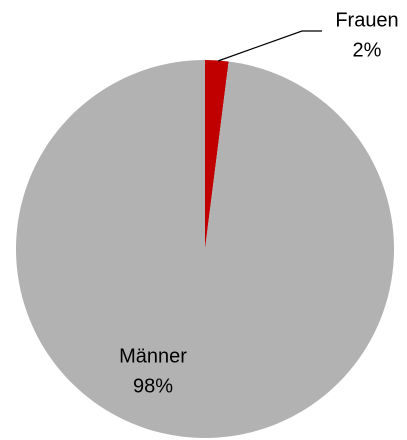  What do you see at coordinates (153, 356) in the screenshot?
I see `slice-label: Männer` at bounding box center [153, 356].